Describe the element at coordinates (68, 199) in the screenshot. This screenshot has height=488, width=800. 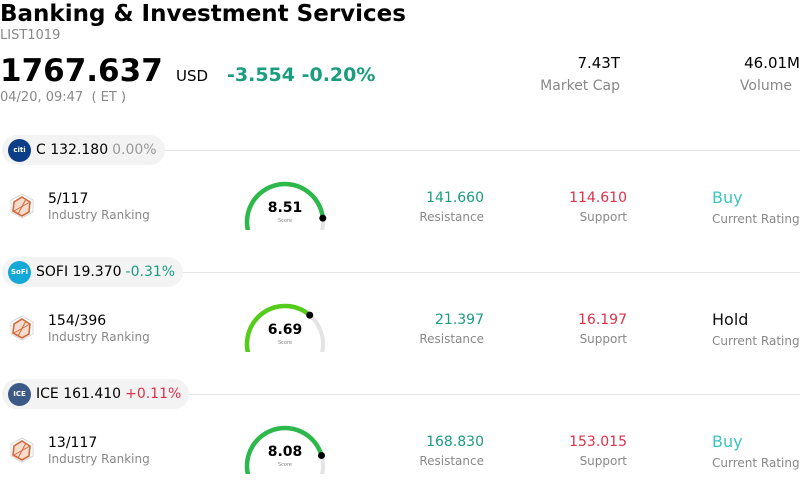
I see `industry-rank: 5/117` at that location.